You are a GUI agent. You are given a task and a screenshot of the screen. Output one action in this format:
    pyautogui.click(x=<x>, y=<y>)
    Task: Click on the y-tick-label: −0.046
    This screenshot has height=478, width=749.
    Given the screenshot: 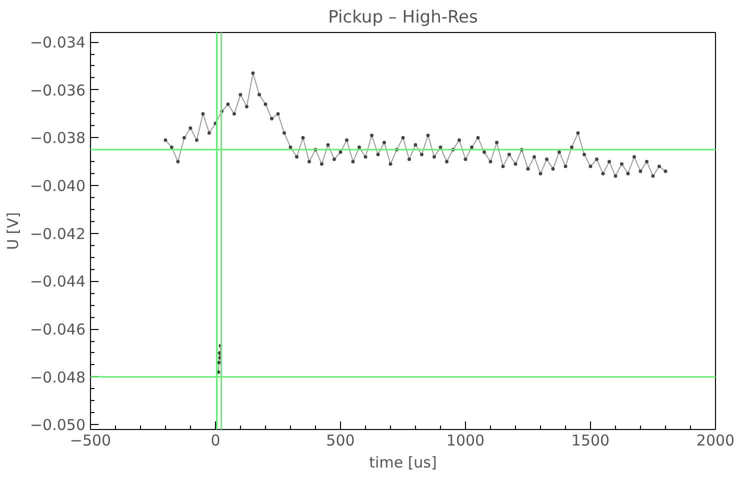 What is the action you would take?
    pyautogui.click(x=58, y=329)
    